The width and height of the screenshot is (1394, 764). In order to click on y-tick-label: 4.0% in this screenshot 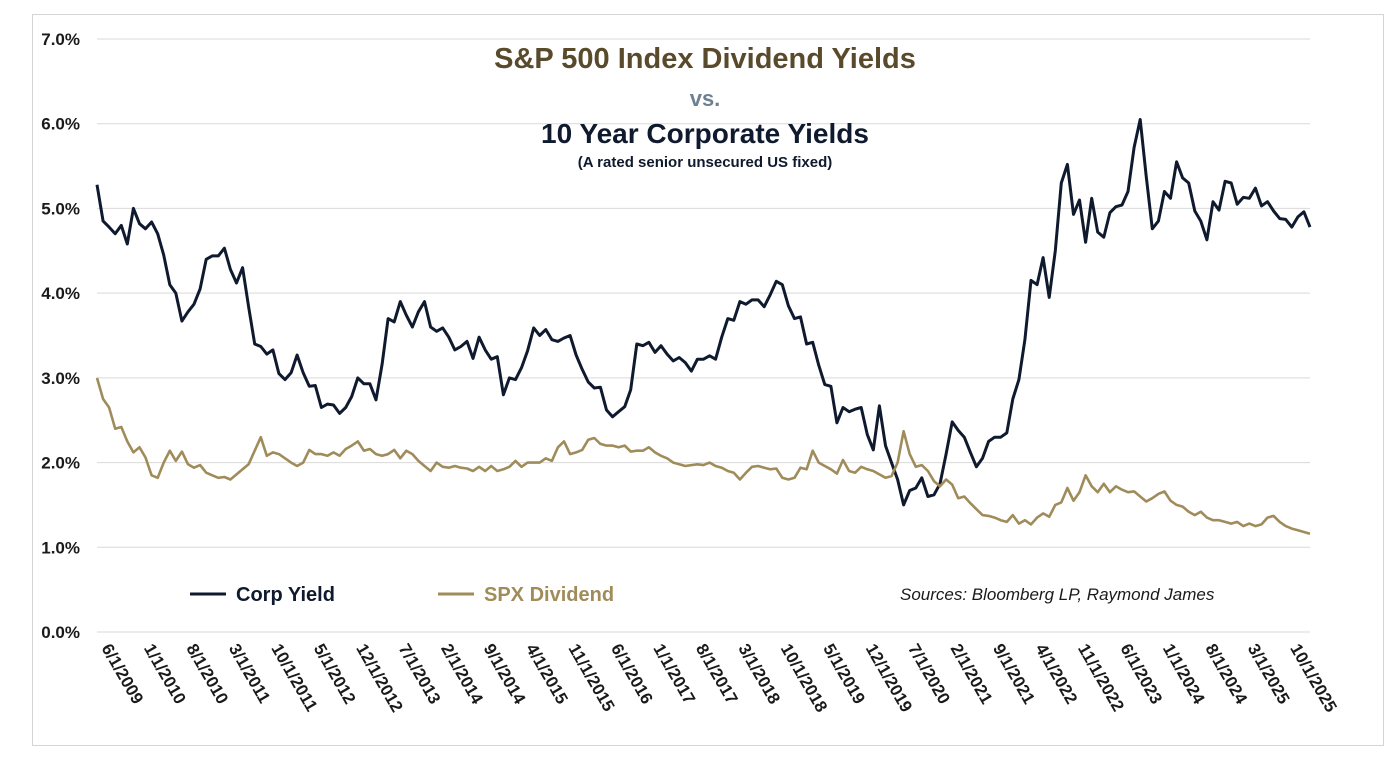, I will do `click(60, 293)`.